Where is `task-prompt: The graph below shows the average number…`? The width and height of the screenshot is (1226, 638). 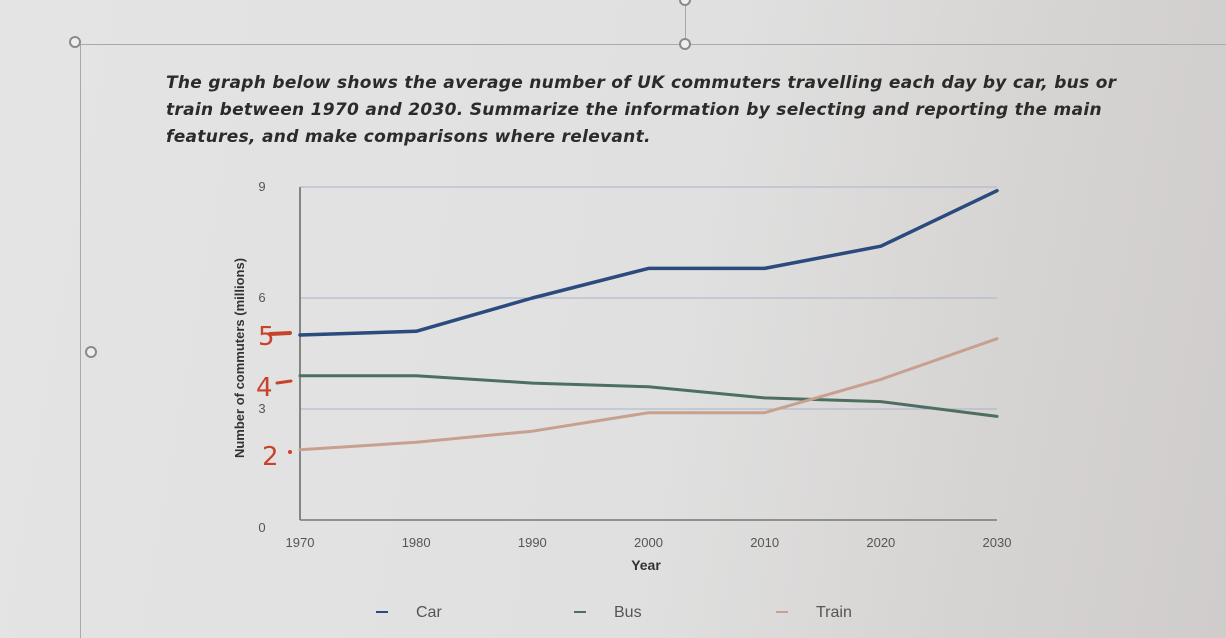
task-prompt: The graph below shows the average number… is located at coordinates (641, 110).